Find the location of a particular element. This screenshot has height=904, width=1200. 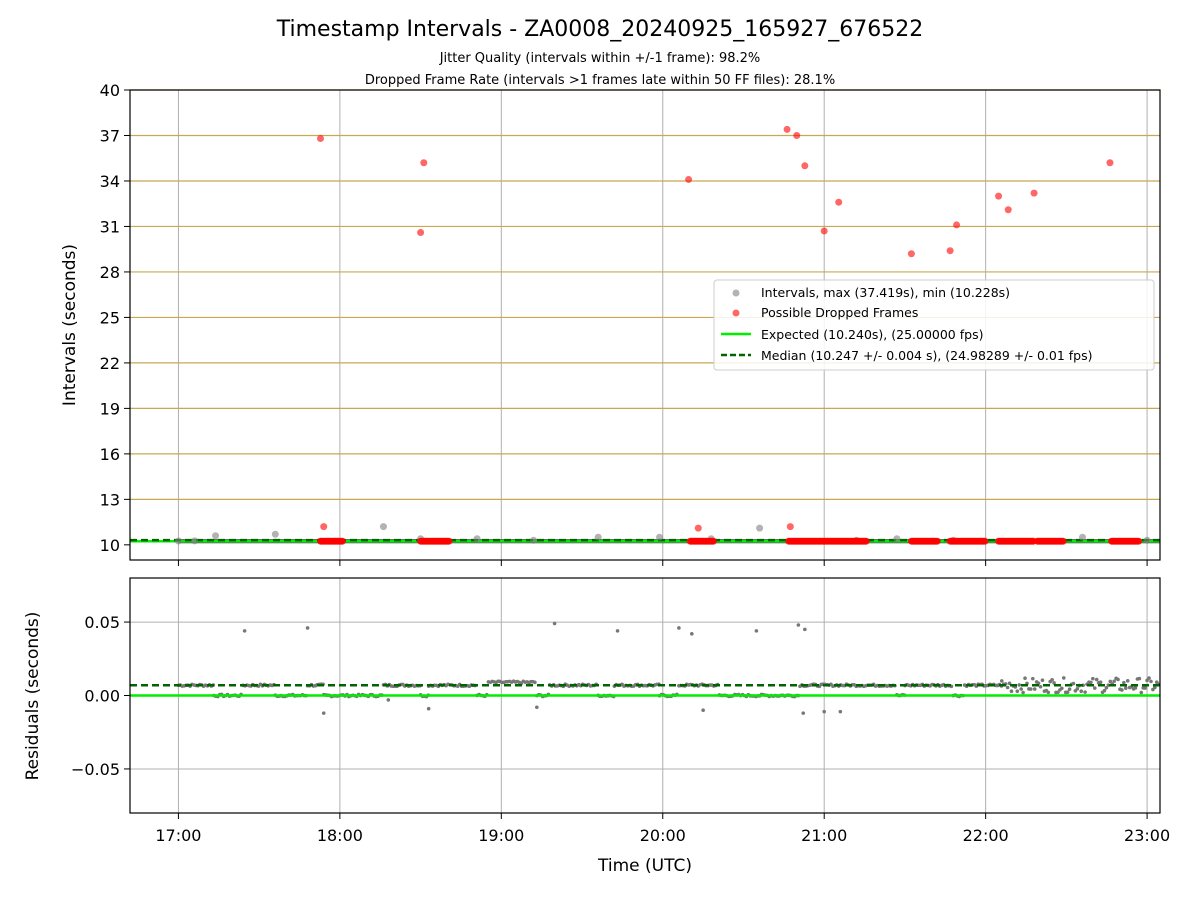

intervals-y-tick-label: 10 is located at coordinates (110, 545).